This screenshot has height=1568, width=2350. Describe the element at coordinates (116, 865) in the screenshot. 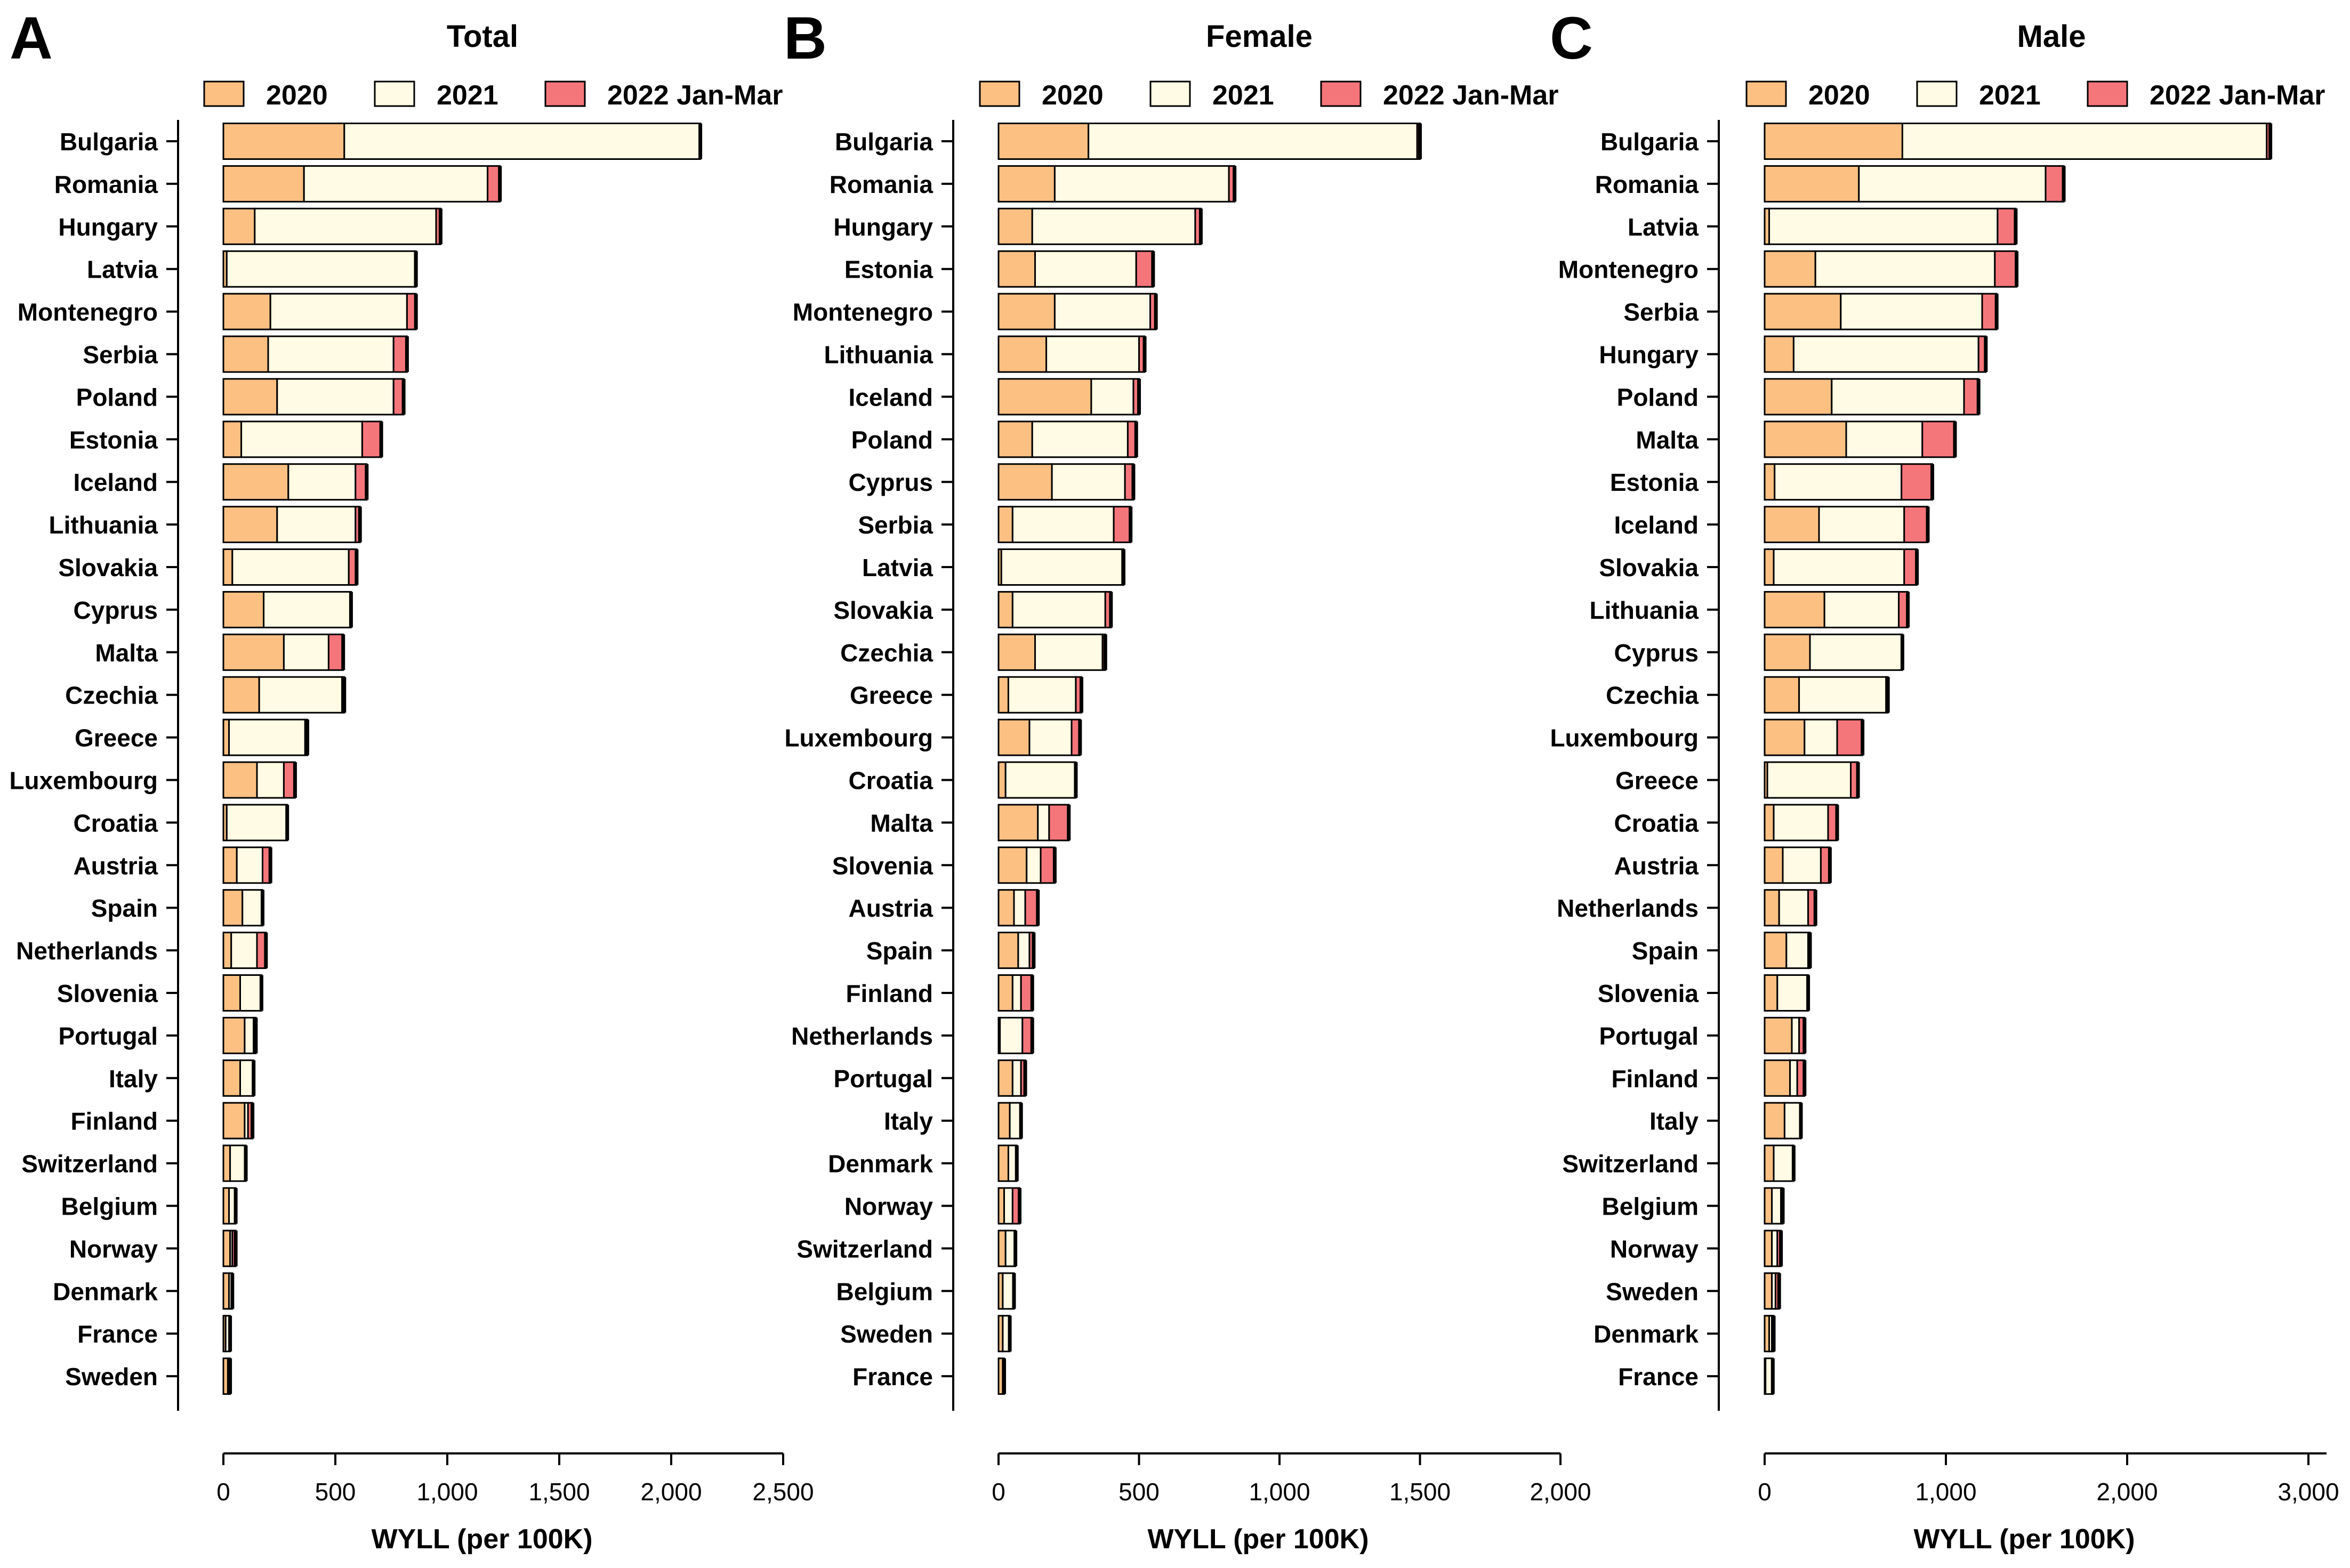

I see `y-tick-label: Austria` at that location.